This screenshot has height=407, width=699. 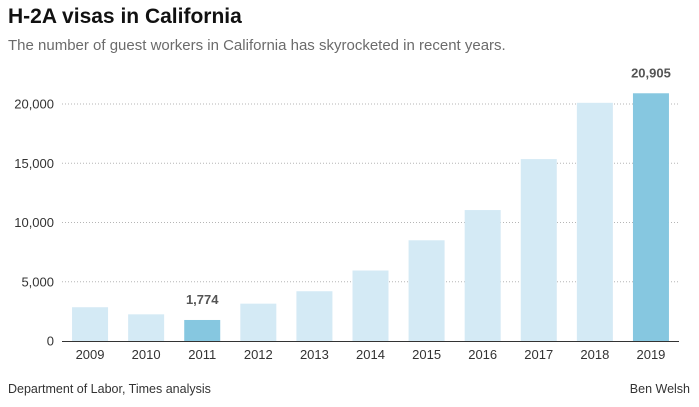 I want to click on x-tick-label: 2017, so click(x=538, y=354).